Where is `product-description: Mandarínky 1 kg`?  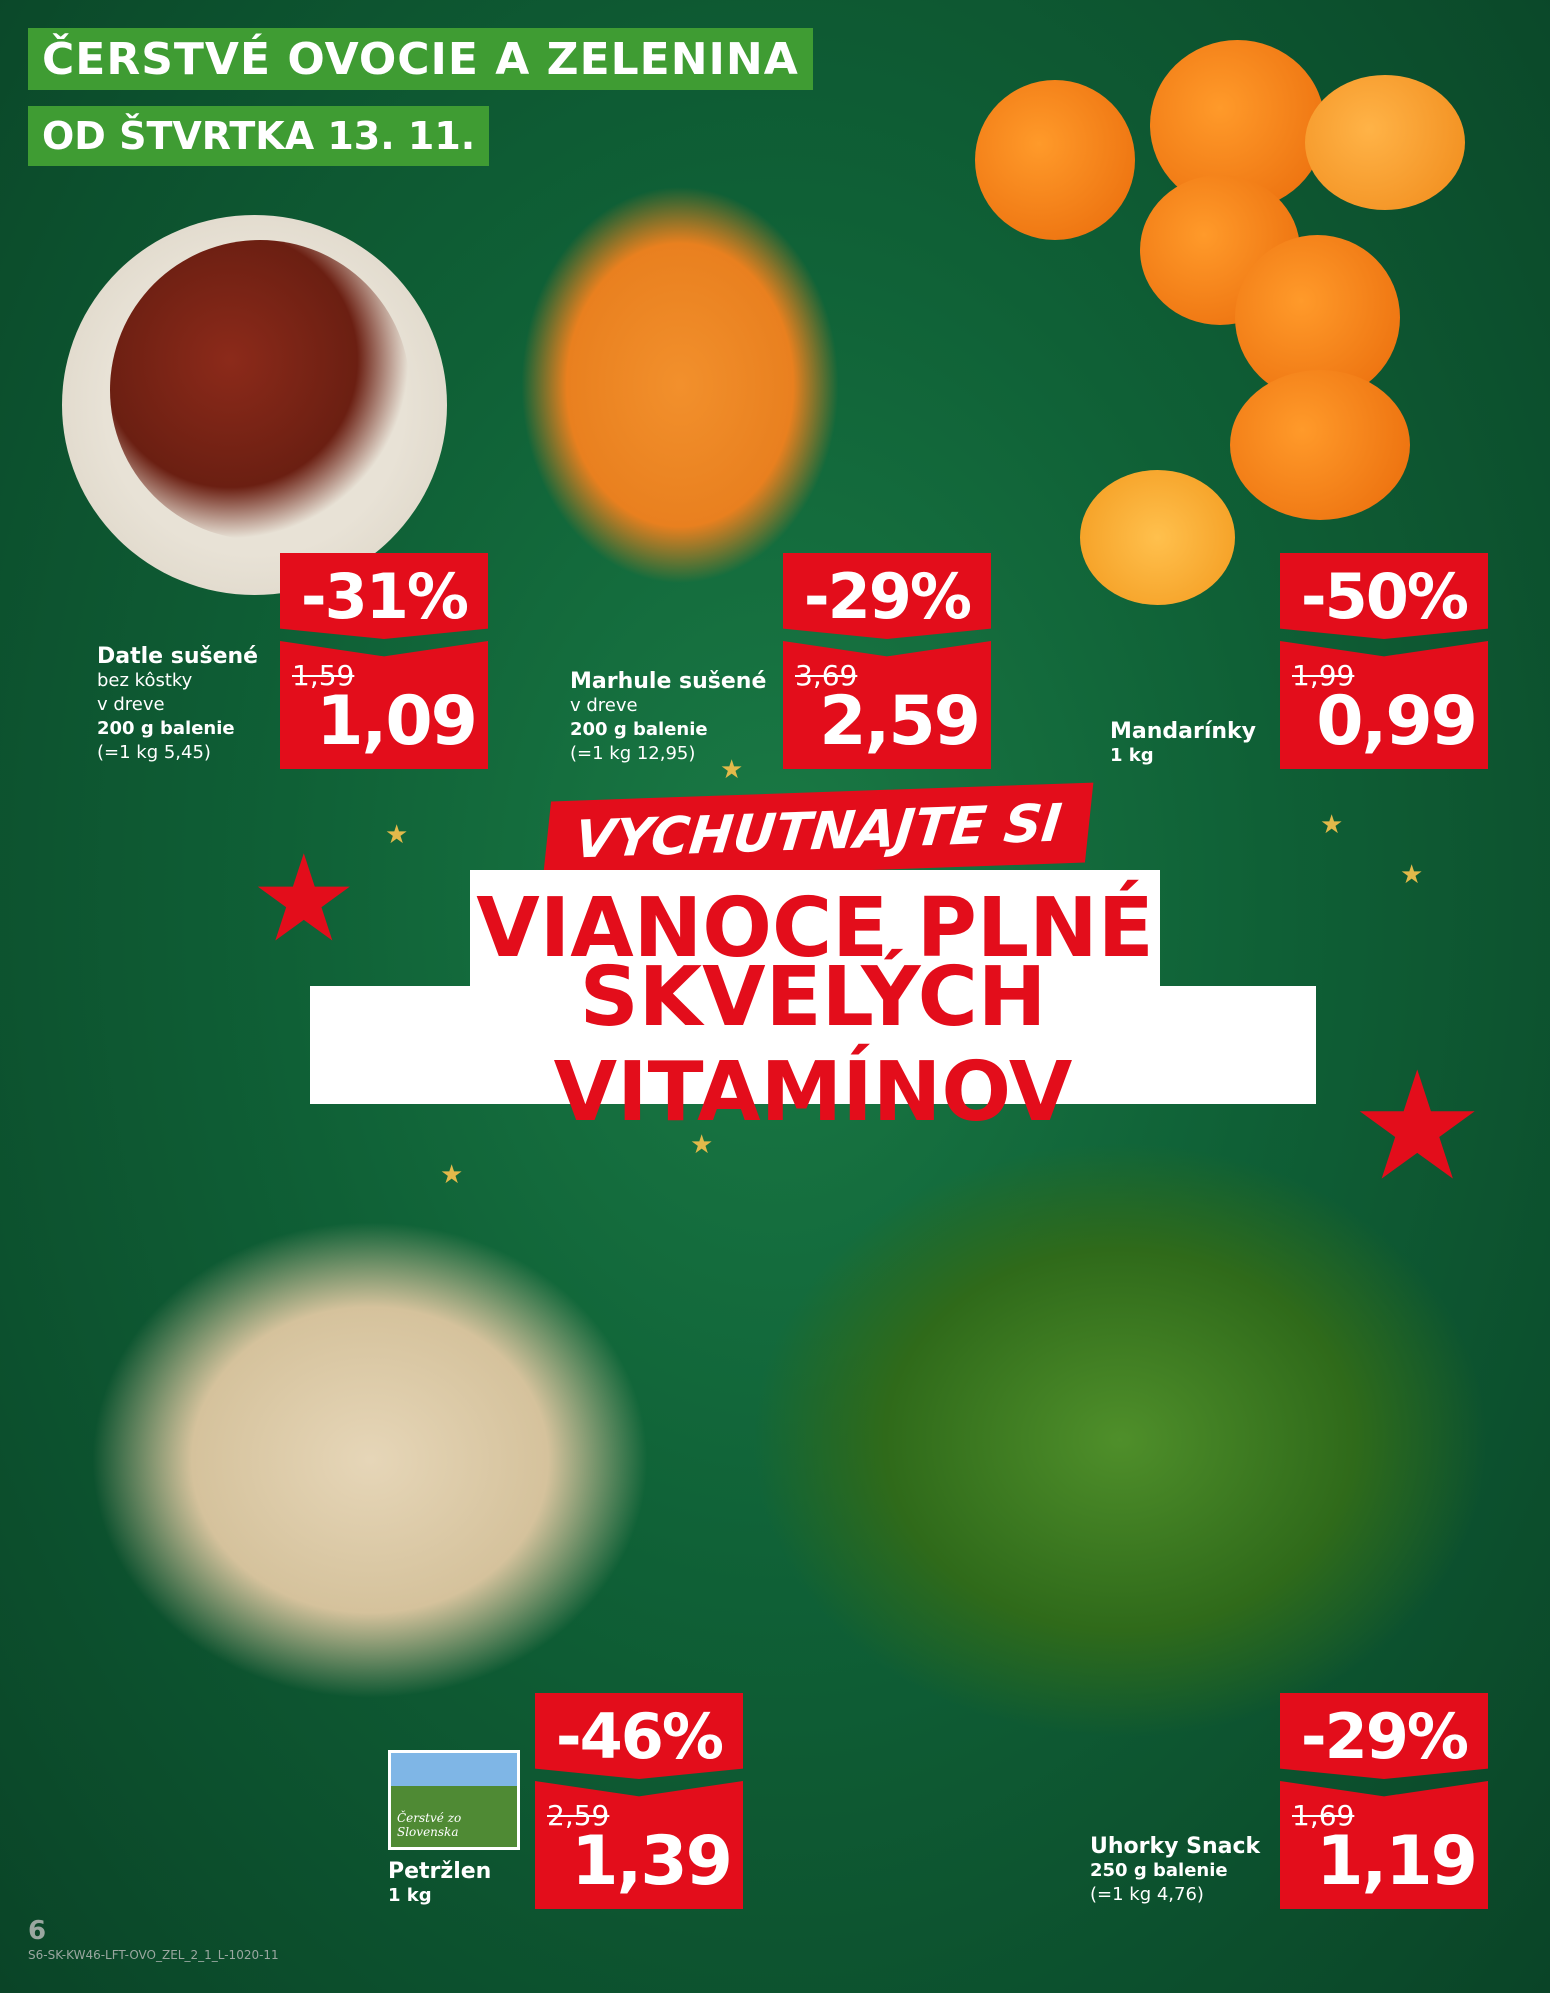
product-description: Mandarínky 1 kg is located at coordinates (1183, 744).